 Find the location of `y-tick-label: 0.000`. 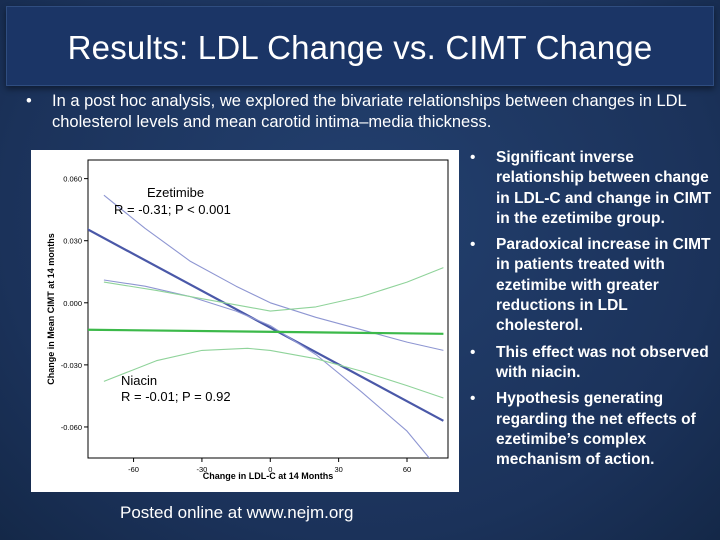

y-tick-label: 0.000 is located at coordinates (72, 303).